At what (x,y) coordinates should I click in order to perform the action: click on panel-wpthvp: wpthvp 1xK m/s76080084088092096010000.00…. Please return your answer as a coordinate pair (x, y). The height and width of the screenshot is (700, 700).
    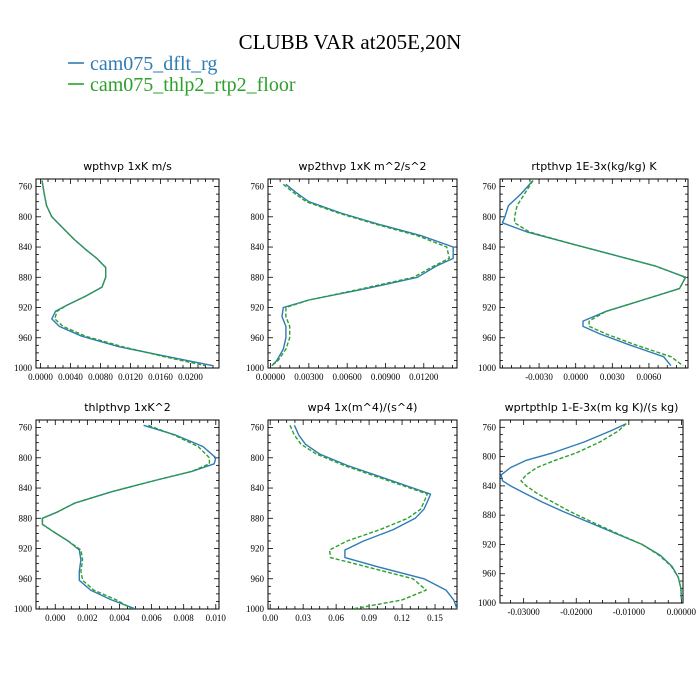
    Looking at the image, I should click on (117, 271).